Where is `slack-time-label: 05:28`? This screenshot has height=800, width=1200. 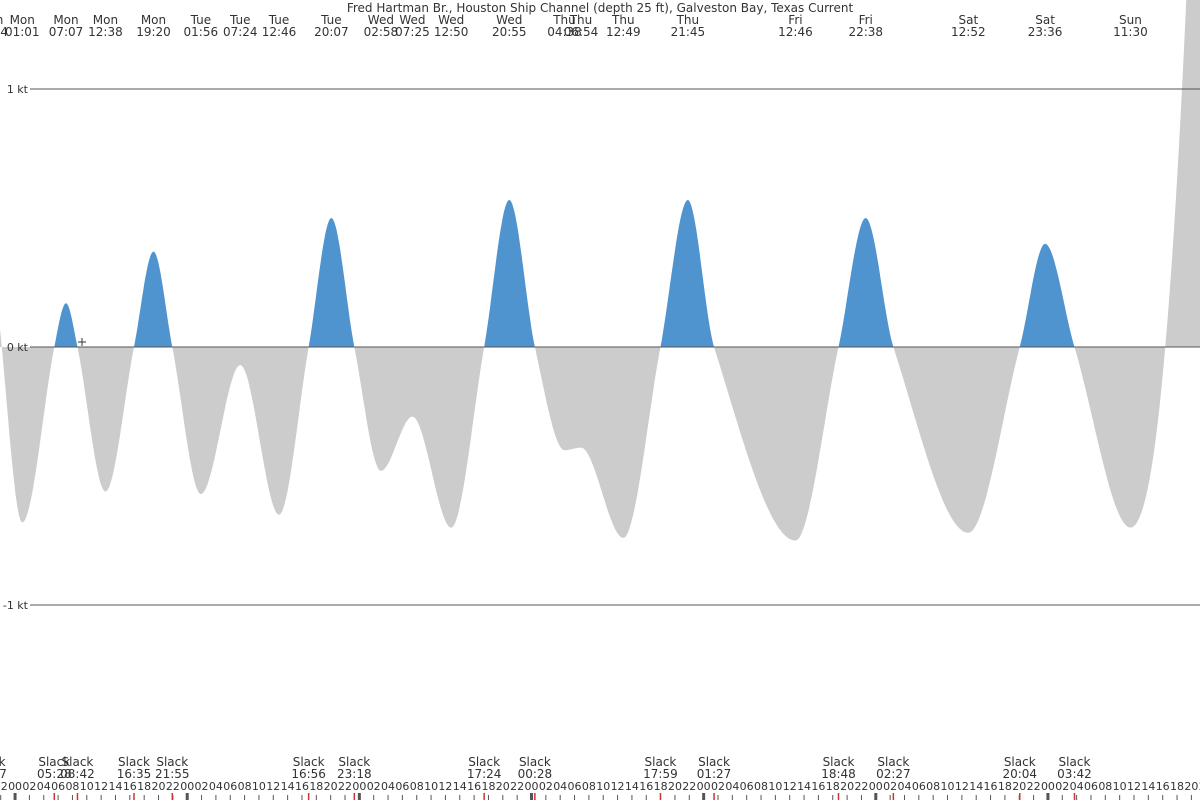
slack-time-label: 05:28 is located at coordinates (54, 774).